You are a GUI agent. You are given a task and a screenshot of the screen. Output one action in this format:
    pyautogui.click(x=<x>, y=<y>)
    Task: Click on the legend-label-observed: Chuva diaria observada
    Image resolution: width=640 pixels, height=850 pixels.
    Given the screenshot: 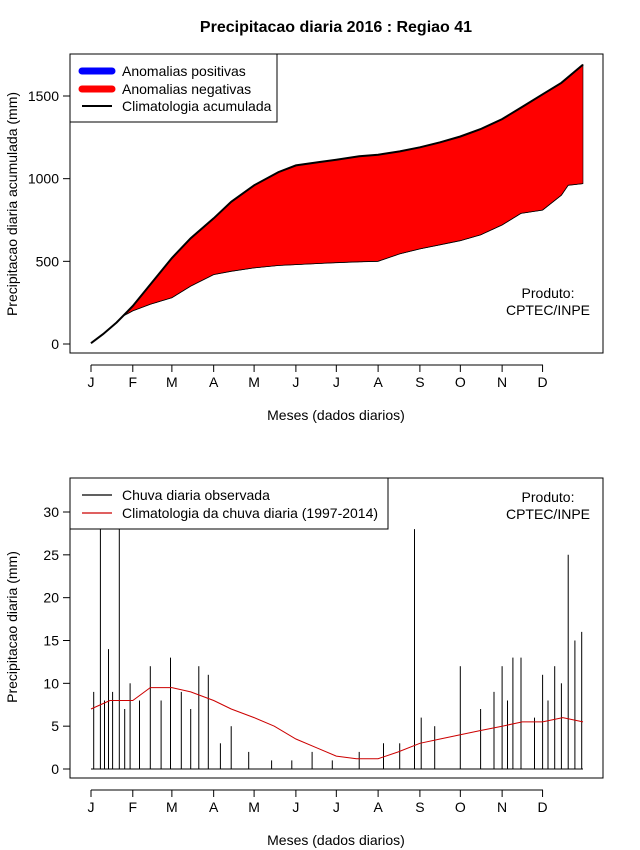 What is the action you would take?
    pyautogui.click(x=196, y=495)
    